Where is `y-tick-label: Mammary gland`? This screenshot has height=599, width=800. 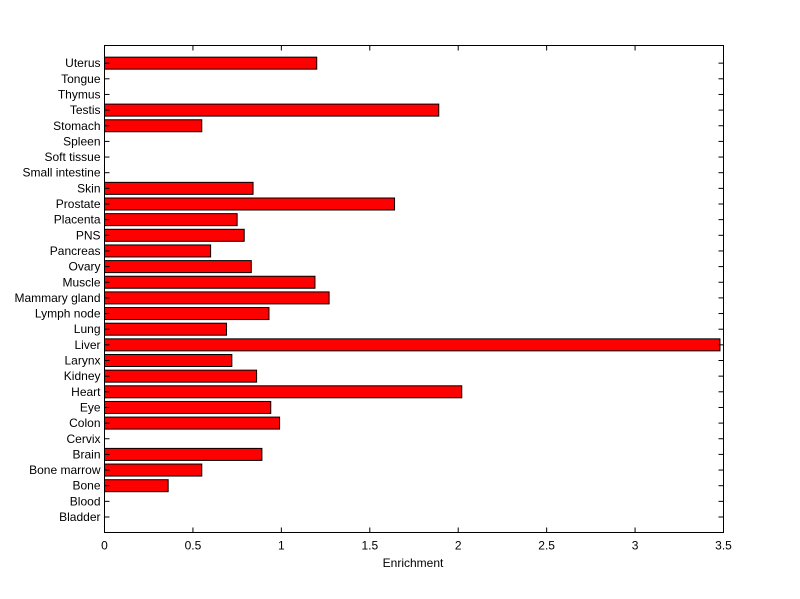 y-tick-label: Mammary gland is located at coordinates (57, 298).